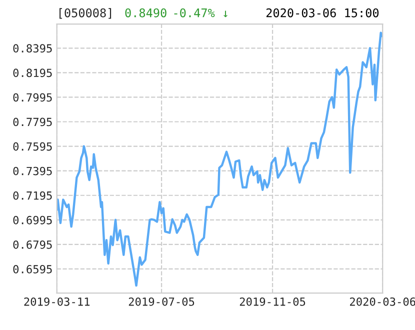 Image resolution: width=415 pixels, height=330 pixels. What do you see at coordinates (32, 171) in the screenshot?
I see `y-tick-label: 0.7395` at bounding box center [32, 171].